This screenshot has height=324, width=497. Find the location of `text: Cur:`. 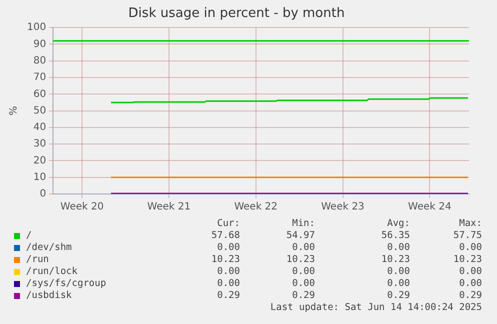

text: Cur: is located at coordinates (228, 223).